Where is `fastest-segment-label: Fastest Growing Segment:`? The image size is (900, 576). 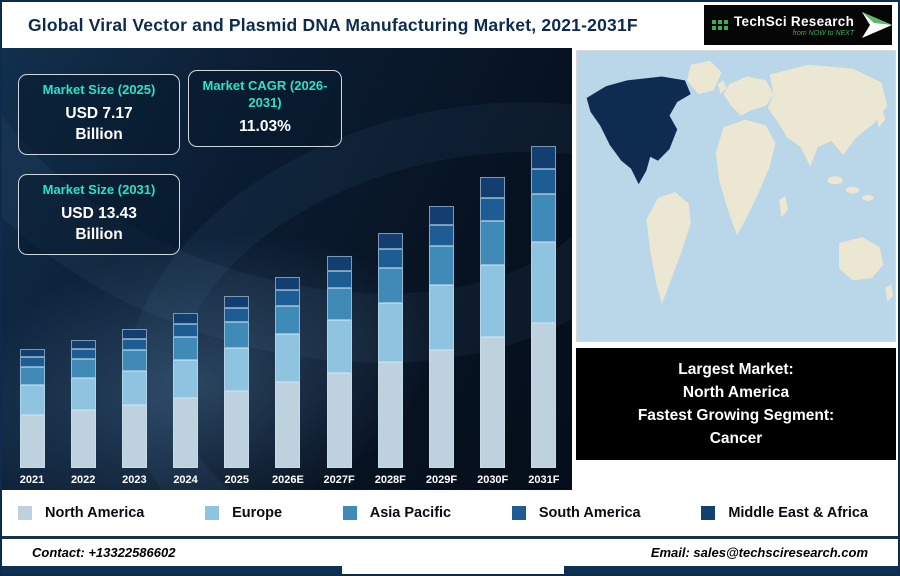 fastest-segment-label: Fastest Growing Segment: is located at coordinates (736, 415).